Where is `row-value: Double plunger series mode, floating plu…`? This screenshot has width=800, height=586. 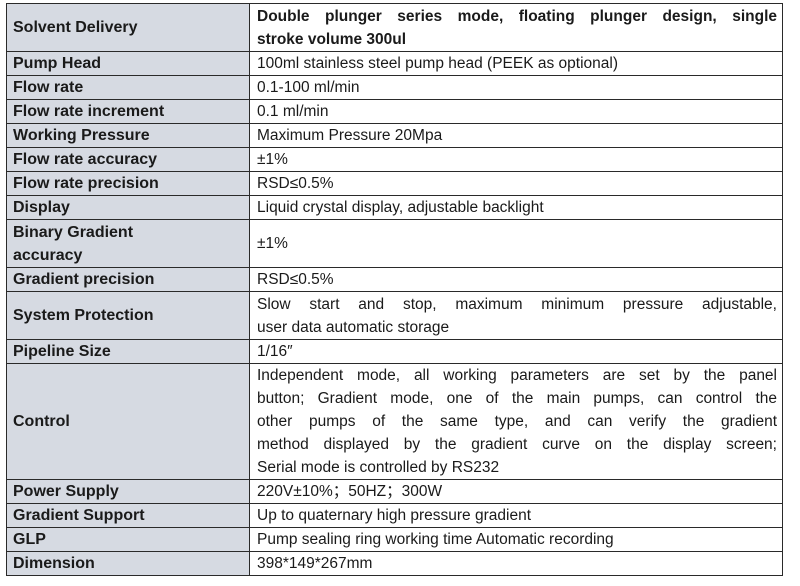 row-value: Double plunger series mode, floating plu… is located at coordinates (516, 27).